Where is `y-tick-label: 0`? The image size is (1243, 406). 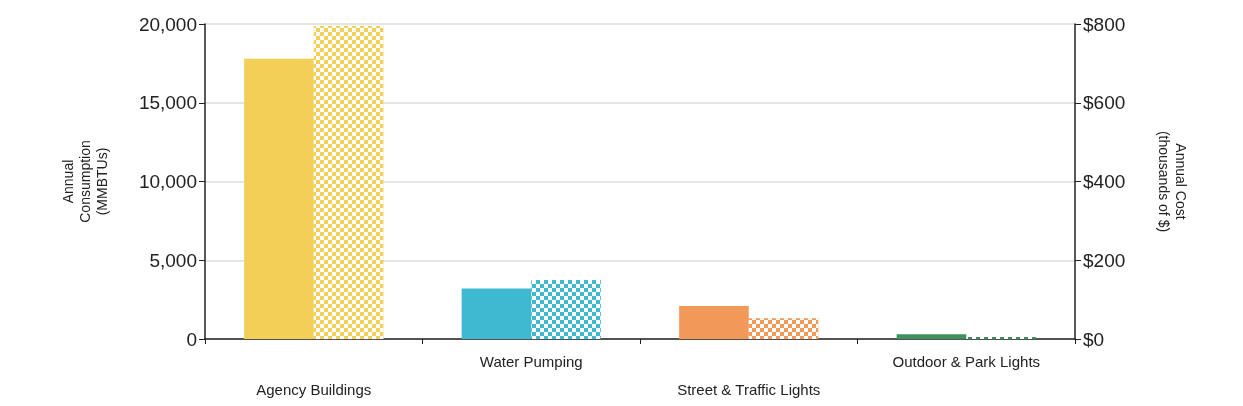
y-tick-label: 0 is located at coordinates (191, 339).